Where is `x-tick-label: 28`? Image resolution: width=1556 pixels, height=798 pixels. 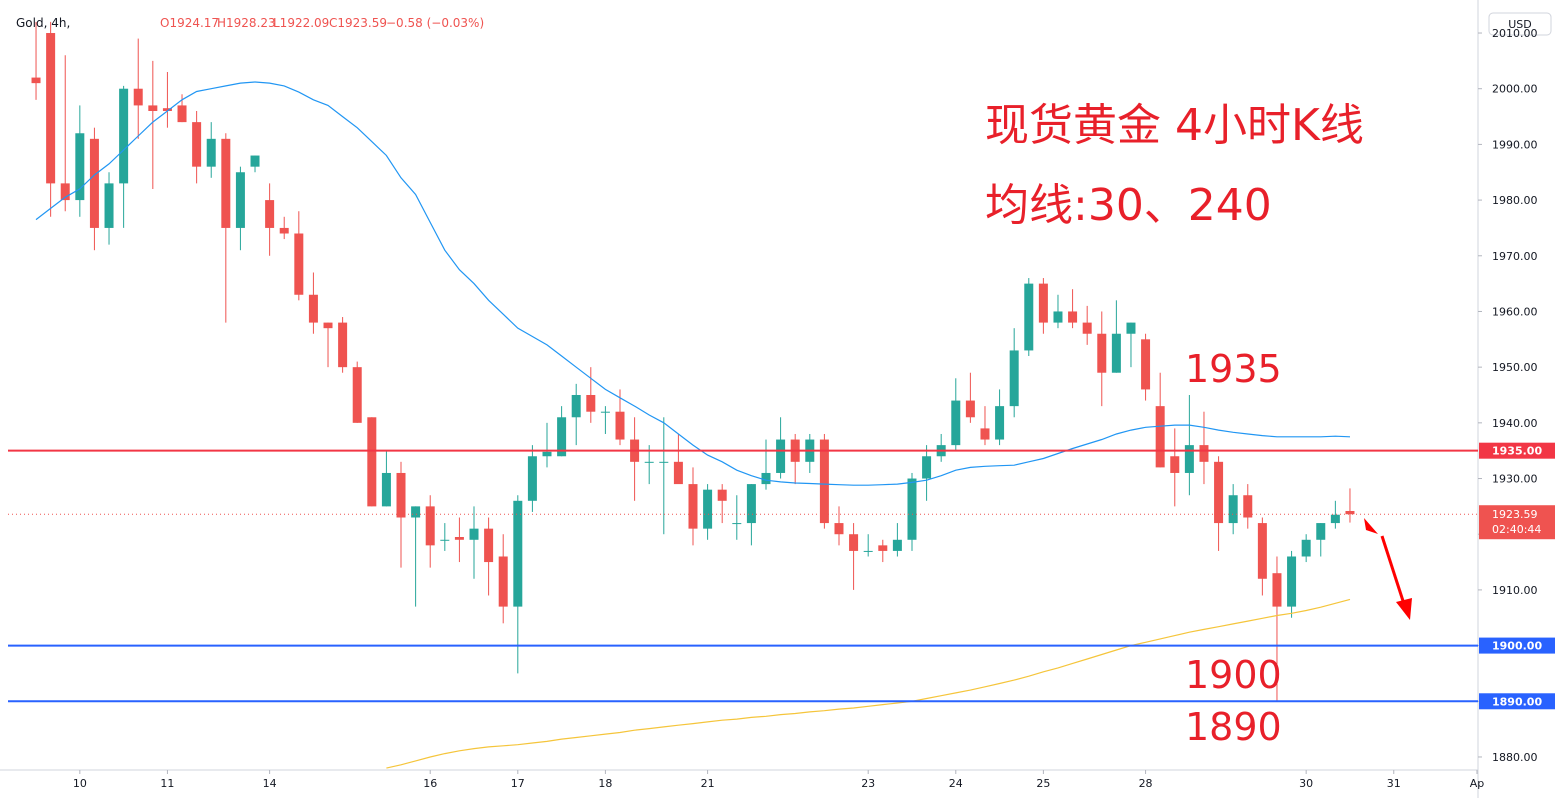
x-tick-label: 28 is located at coordinates (1146, 783).